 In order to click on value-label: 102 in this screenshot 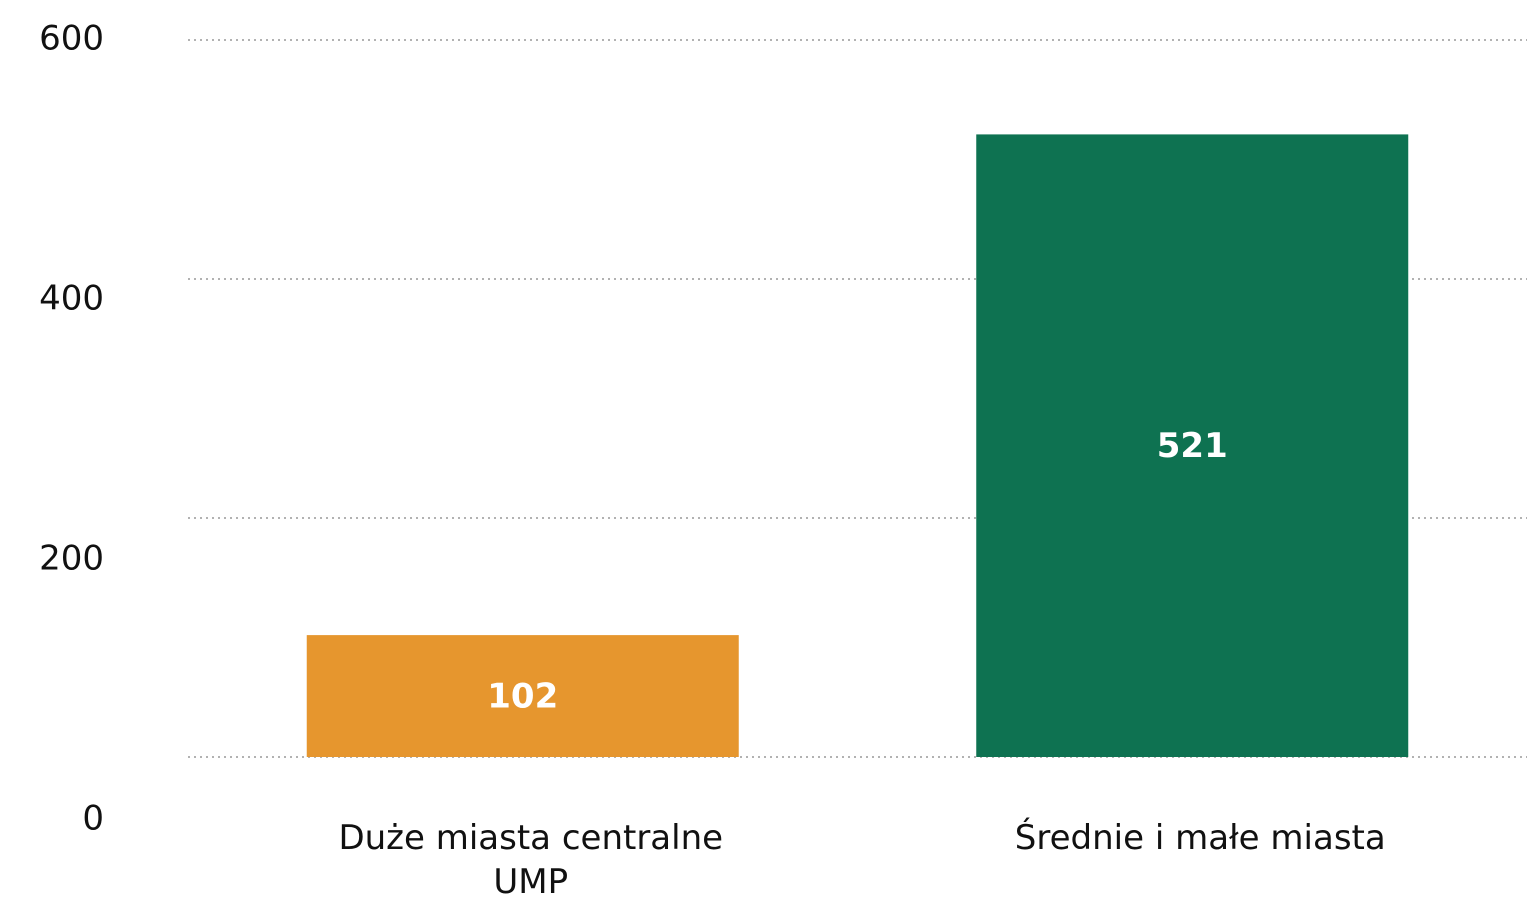, I will do `click(522, 697)`.